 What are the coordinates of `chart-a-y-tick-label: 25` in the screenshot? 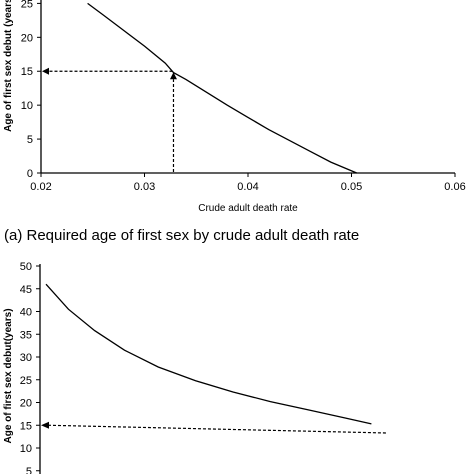 It's located at (27, 5).